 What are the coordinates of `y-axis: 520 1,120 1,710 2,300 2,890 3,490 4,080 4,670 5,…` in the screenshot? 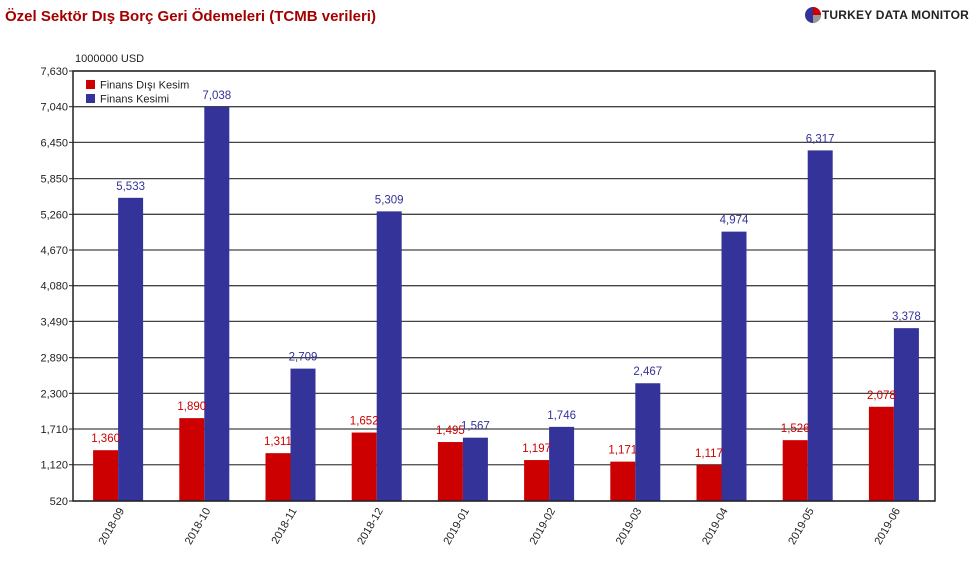 It's located at (56, 287).